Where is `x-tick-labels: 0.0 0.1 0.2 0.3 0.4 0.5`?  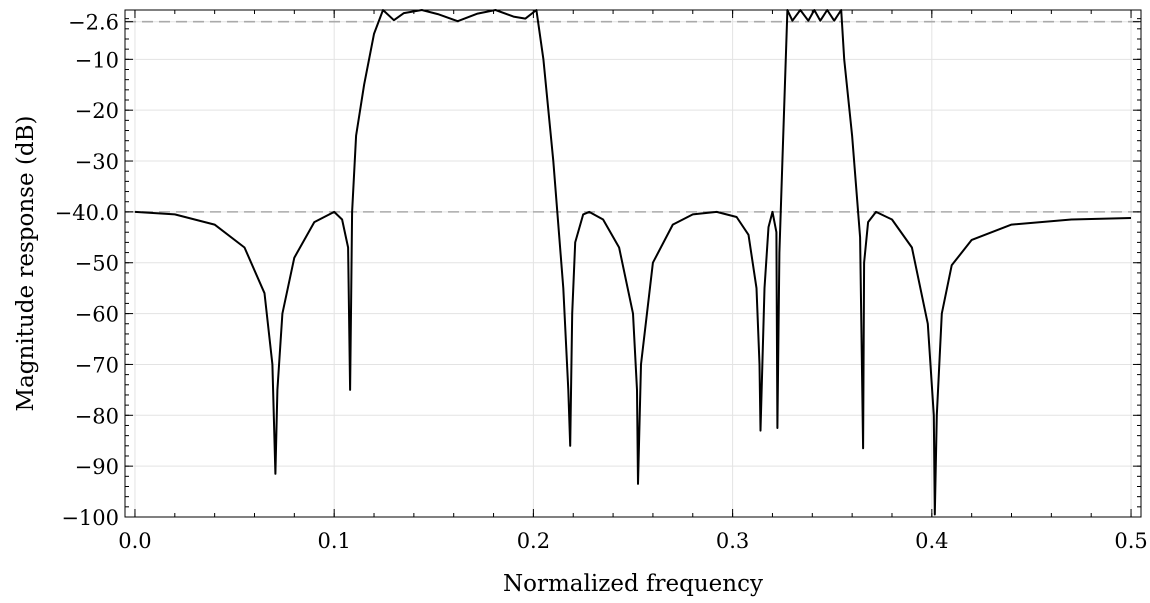
x-tick-labels: 0.0 0.1 0.2 0.3 0.4 0.5 is located at coordinates (632, 541).